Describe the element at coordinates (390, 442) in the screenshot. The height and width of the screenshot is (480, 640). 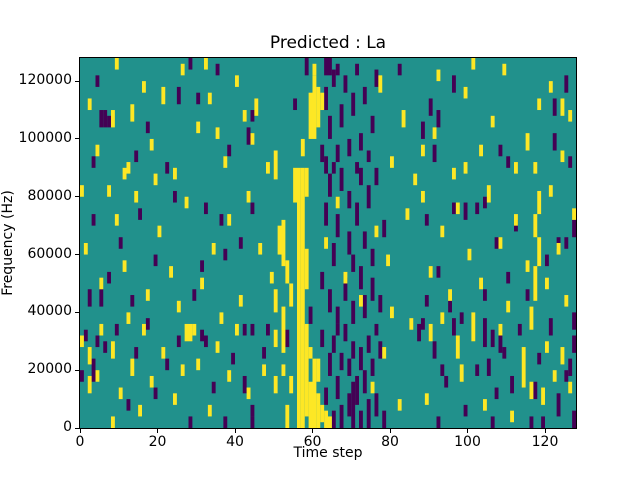
I see `x-tick-label: 80` at that location.